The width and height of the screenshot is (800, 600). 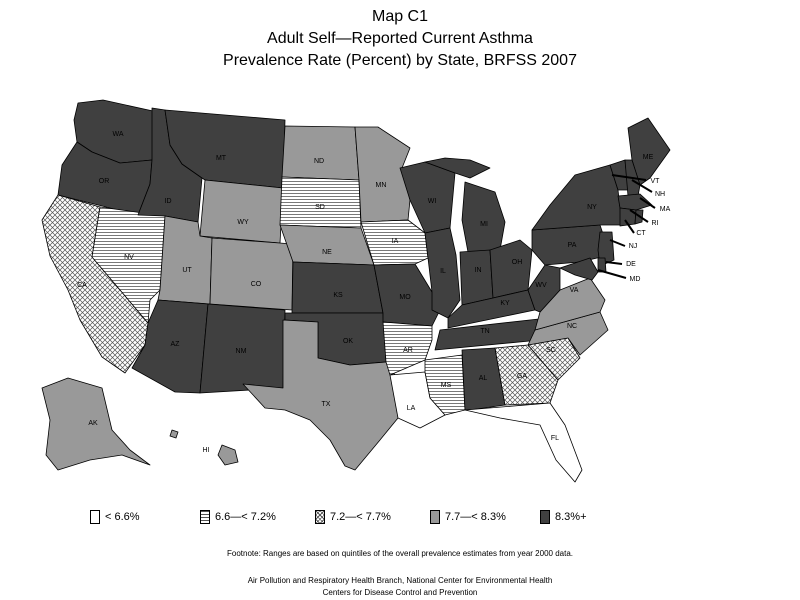 What do you see at coordinates (327, 252) in the screenshot?
I see `state-label-ne: NE` at bounding box center [327, 252].